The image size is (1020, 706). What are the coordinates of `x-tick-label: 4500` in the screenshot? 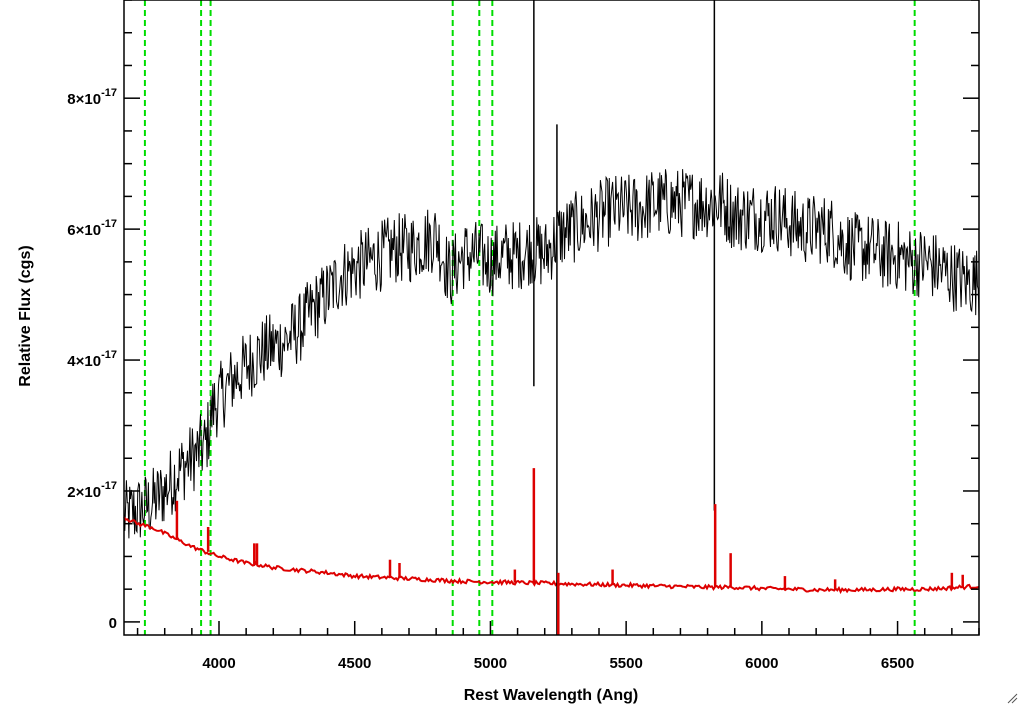 It's located at (354, 663).